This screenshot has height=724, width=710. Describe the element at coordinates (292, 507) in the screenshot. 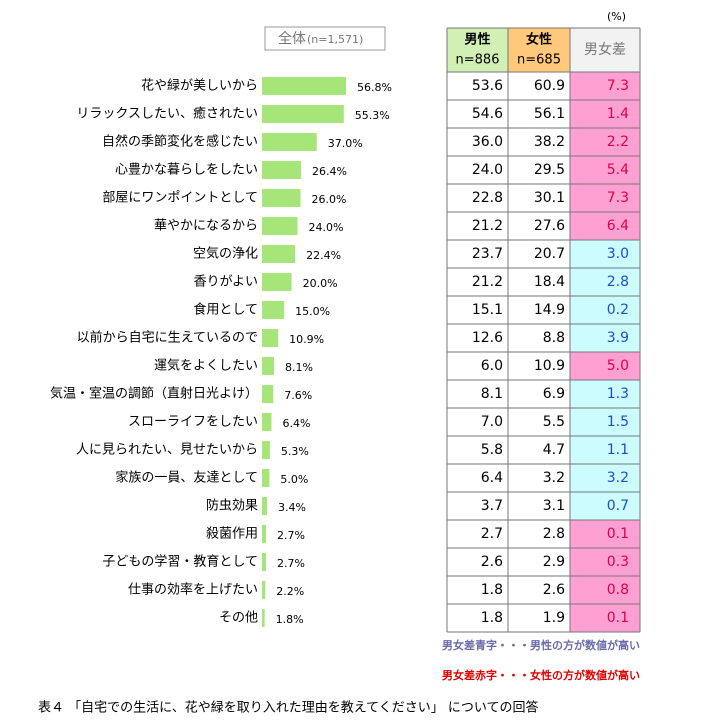

I see `value-label: 3.4%` at that location.